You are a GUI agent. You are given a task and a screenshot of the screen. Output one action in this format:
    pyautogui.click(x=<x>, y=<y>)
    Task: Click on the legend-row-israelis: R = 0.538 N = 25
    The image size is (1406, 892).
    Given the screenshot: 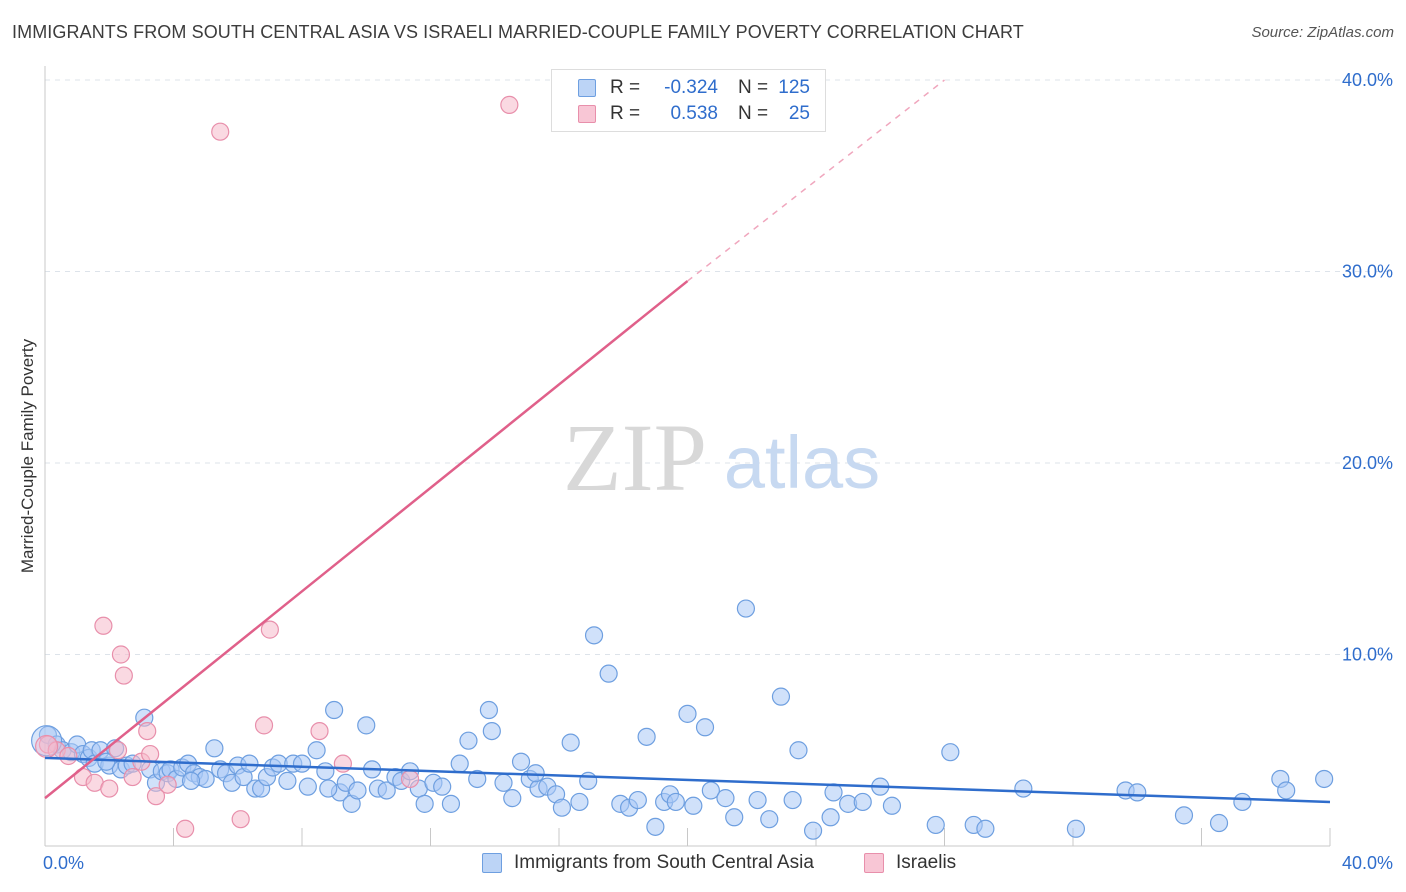 What is the action you would take?
    pyautogui.click(x=694, y=114)
    